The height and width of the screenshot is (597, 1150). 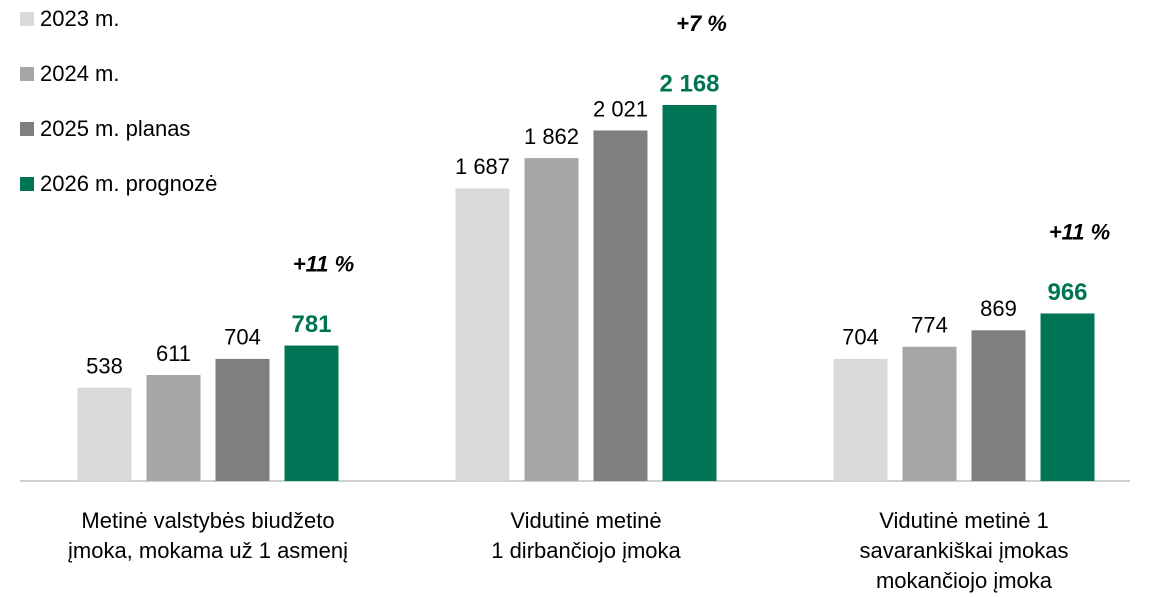 What do you see at coordinates (689, 83) in the screenshot?
I see `value-label: 2 168` at bounding box center [689, 83].